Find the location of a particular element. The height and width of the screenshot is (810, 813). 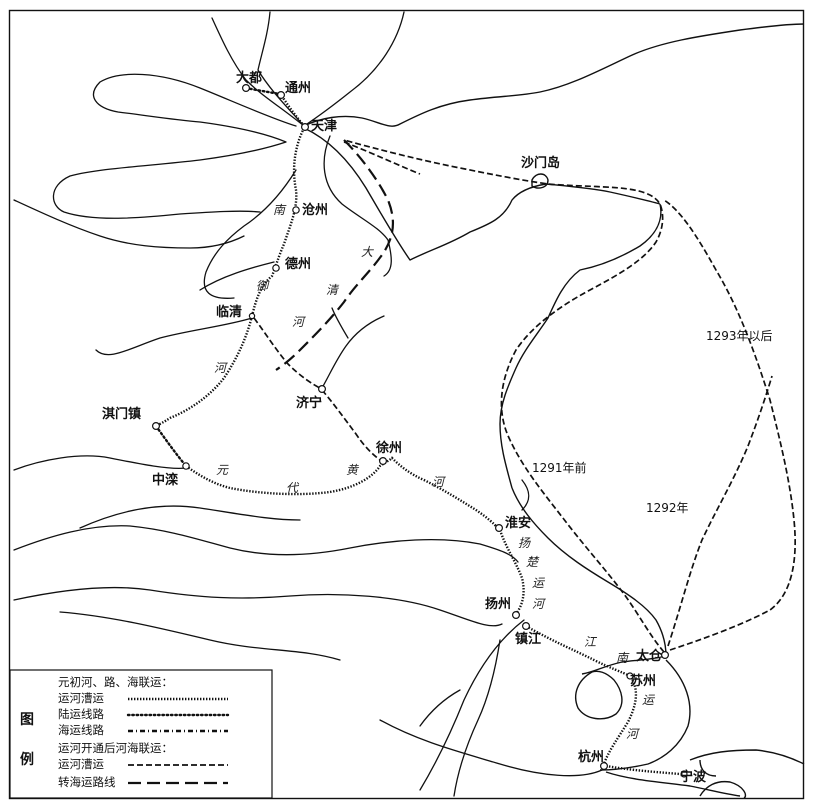

river-west-middle is located at coordinates (250, 234).